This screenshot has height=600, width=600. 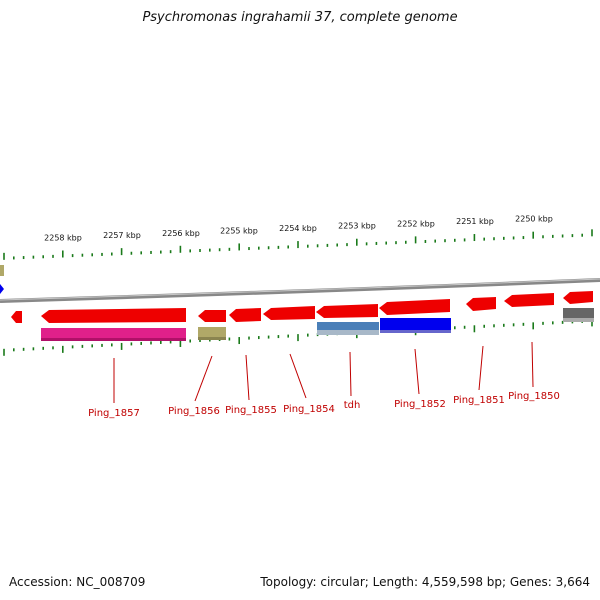 I want to click on feature-blue, so click(x=415, y=325).